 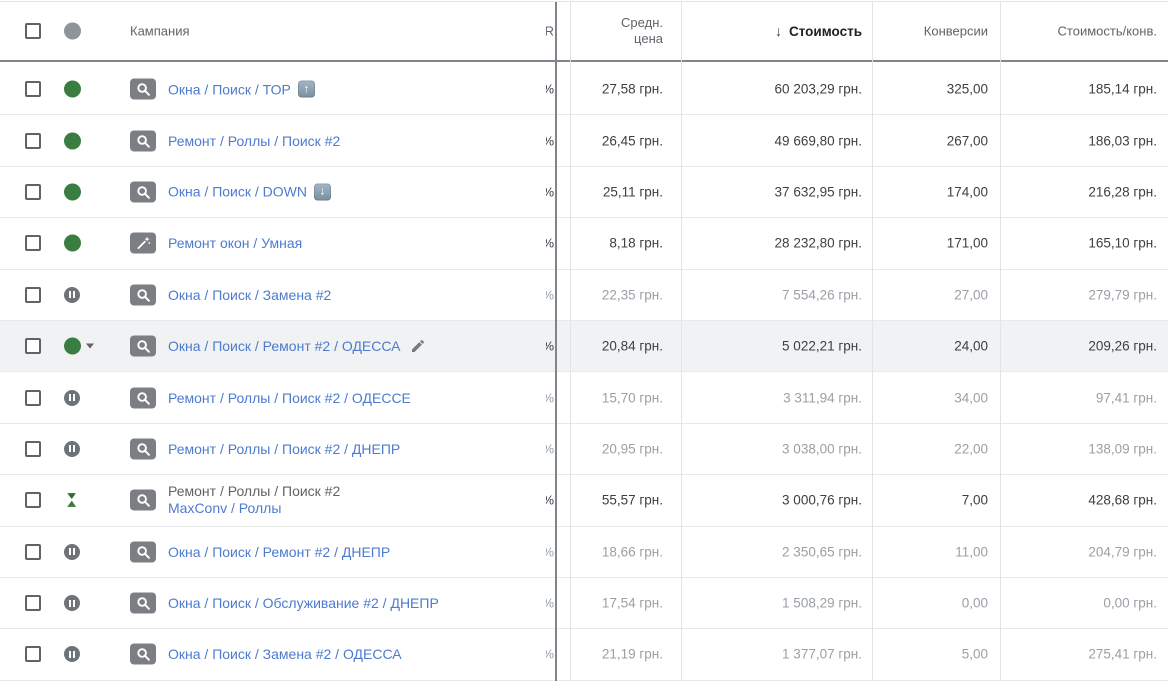 What do you see at coordinates (822, 346) in the screenshot?
I see `cost-cell: 5 022,21 грн.` at bounding box center [822, 346].